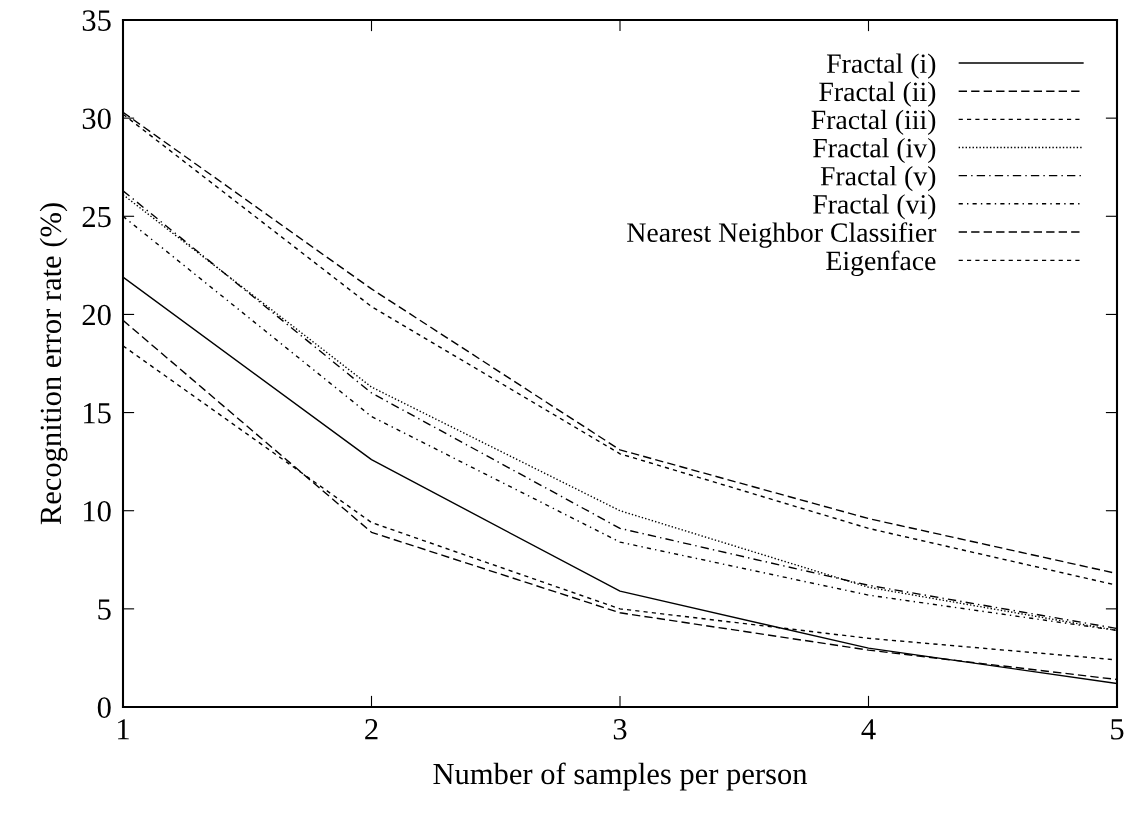  Describe the element at coordinates (96, 119) in the screenshot. I see `y-tick-label: 30` at that location.